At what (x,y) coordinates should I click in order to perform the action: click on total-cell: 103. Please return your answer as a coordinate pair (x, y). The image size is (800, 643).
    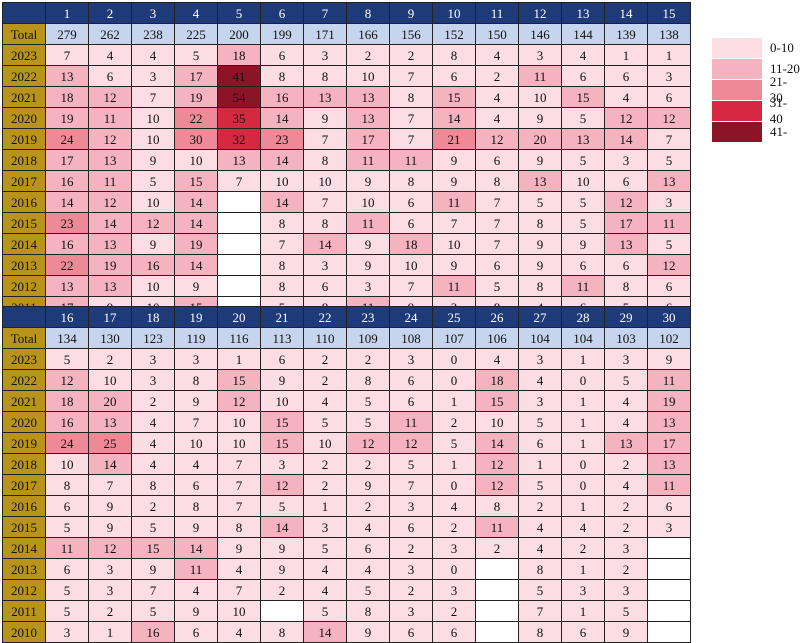
    Looking at the image, I should click on (626, 338).